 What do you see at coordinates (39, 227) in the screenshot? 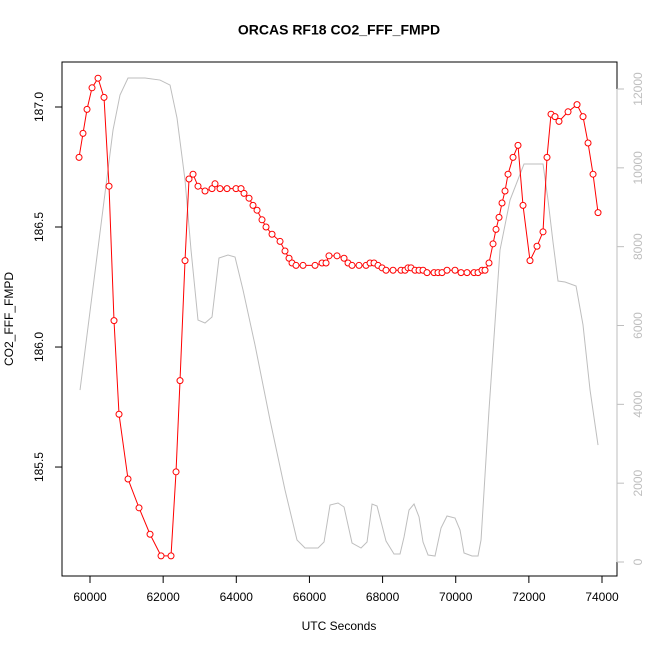
I see `y-tick-label: 186.5` at bounding box center [39, 227].